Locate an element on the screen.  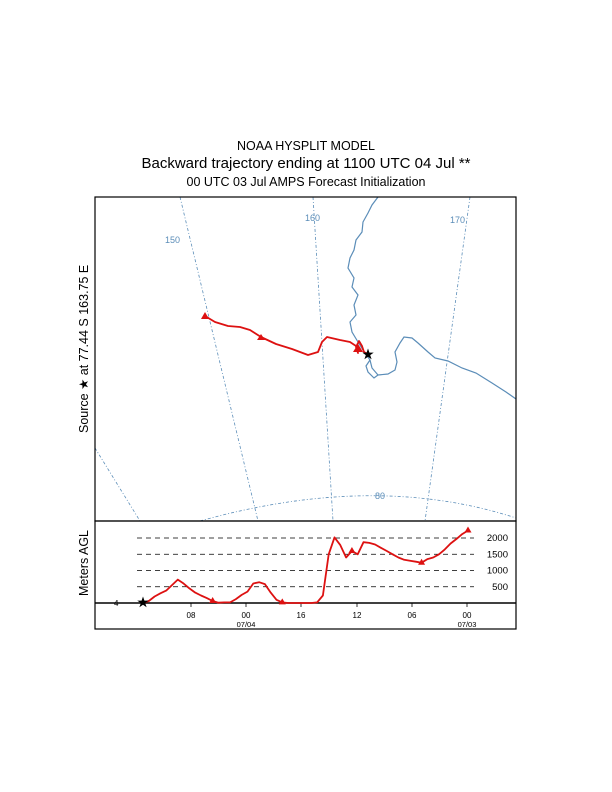
height-ref-label-2000: 2000 is located at coordinates (497, 538).